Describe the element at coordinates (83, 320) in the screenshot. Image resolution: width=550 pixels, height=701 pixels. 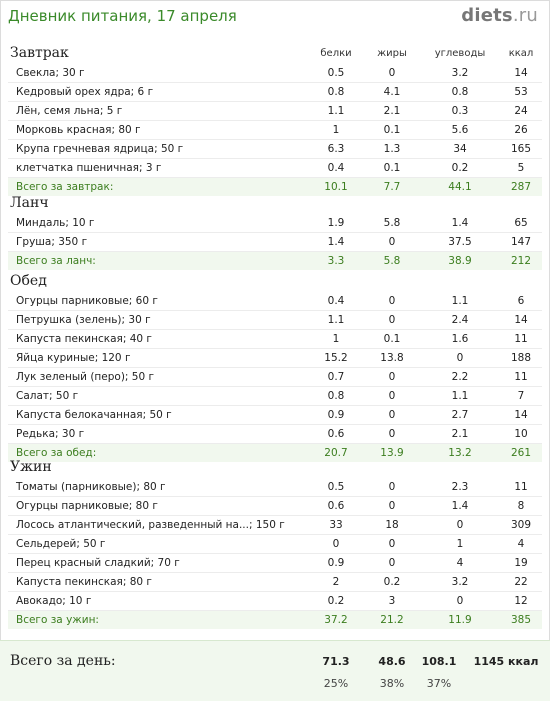
I see `food-name: Петрушка (зелень); 30 г` at that location.